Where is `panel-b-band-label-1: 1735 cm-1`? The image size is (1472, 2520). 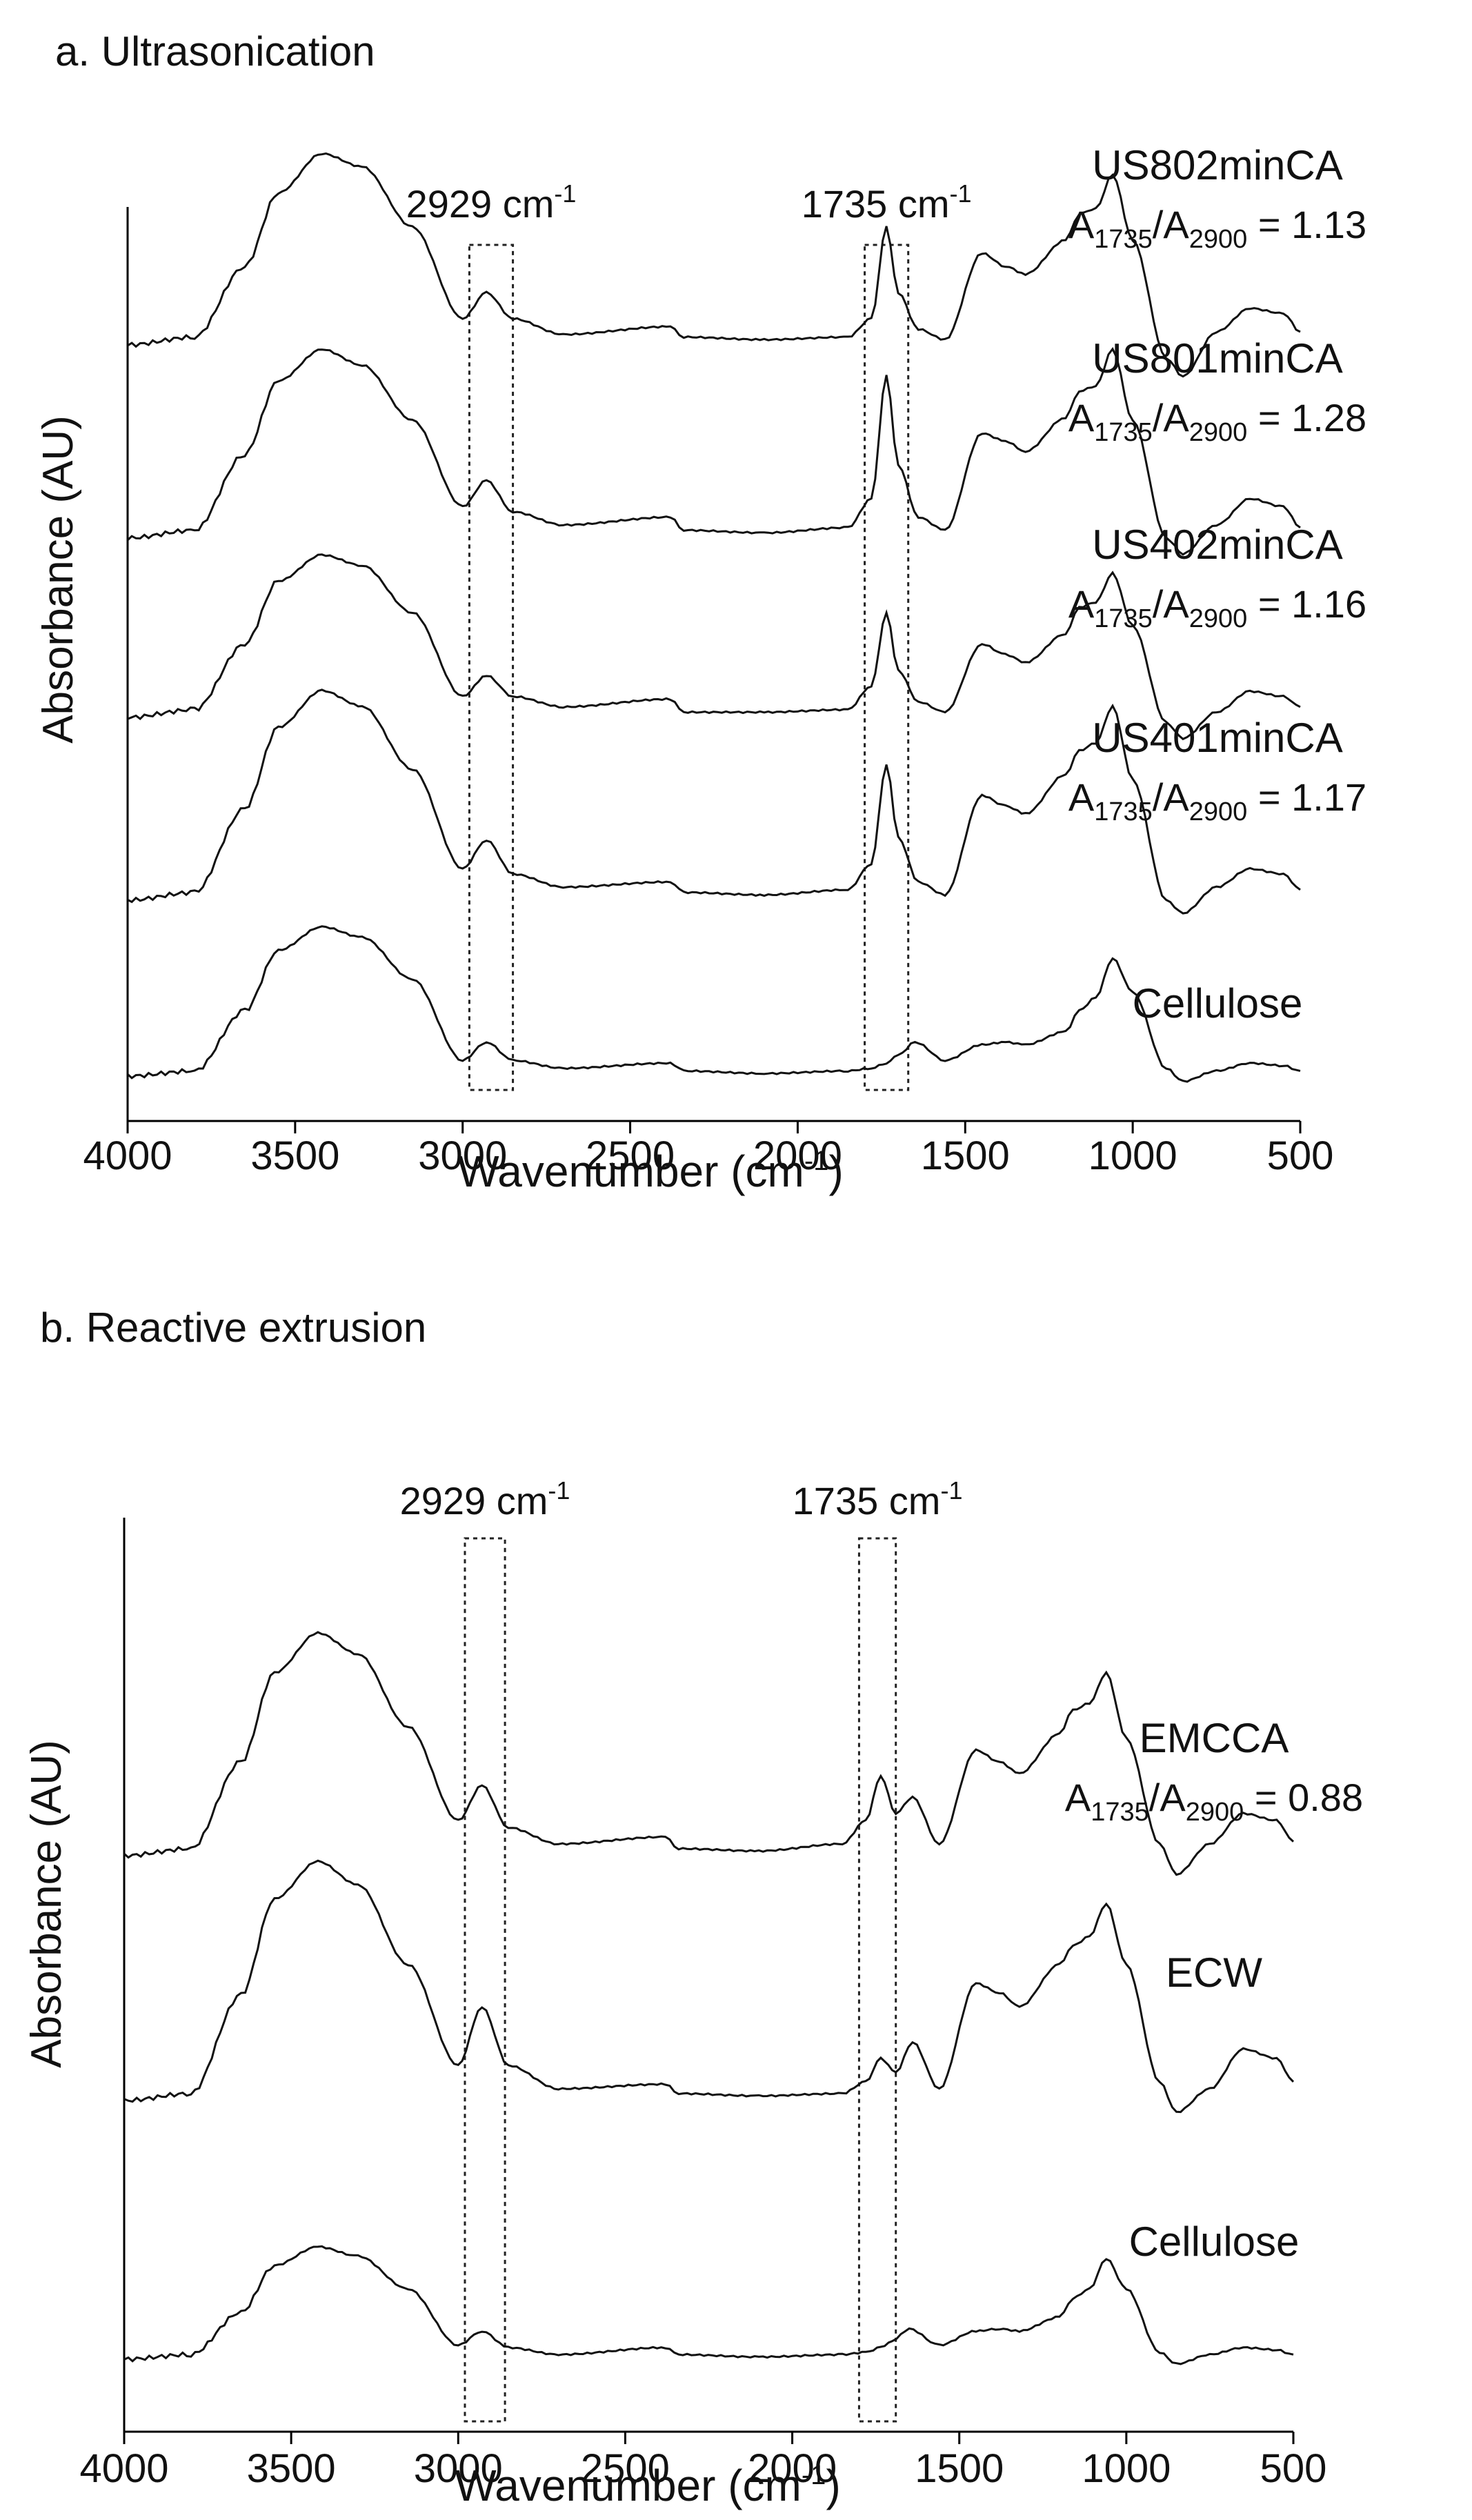 panel-b-band-label-1: 1735 cm-1 is located at coordinates (878, 1499).